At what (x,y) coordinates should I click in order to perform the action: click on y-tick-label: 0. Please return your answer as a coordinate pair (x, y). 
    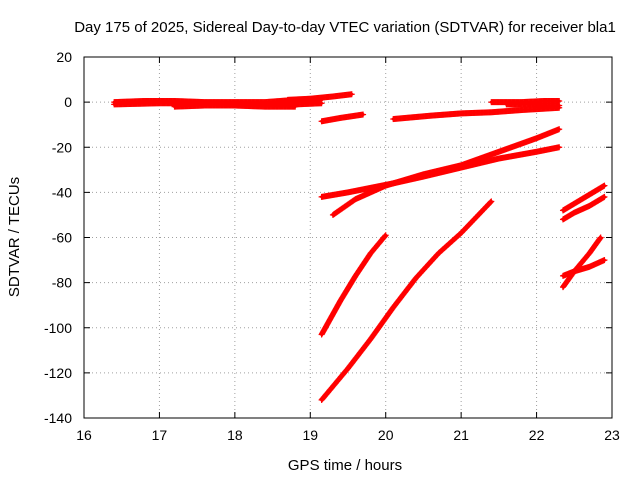
    Looking at the image, I should click on (68, 102).